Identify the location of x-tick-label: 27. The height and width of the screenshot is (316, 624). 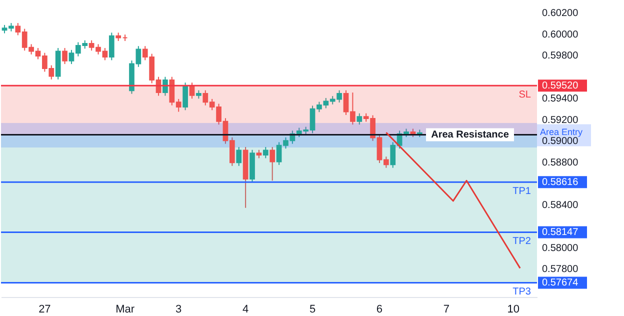
(44, 310).